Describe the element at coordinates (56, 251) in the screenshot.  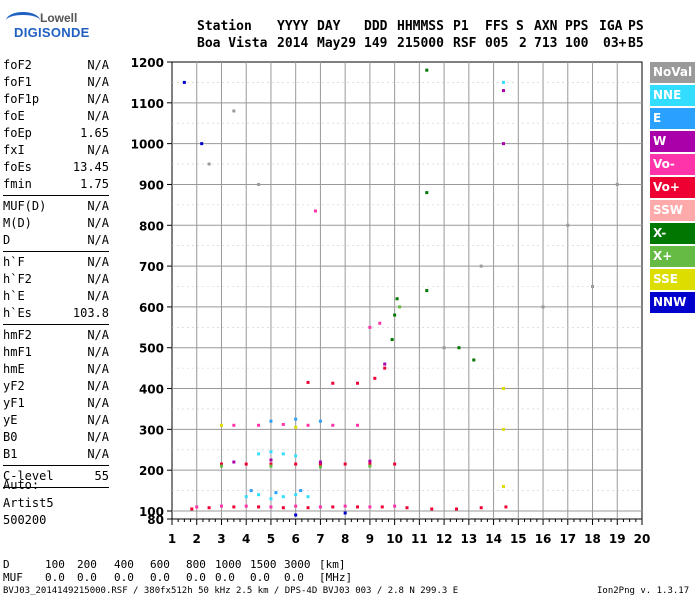
I see `parameter-separator` at that location.